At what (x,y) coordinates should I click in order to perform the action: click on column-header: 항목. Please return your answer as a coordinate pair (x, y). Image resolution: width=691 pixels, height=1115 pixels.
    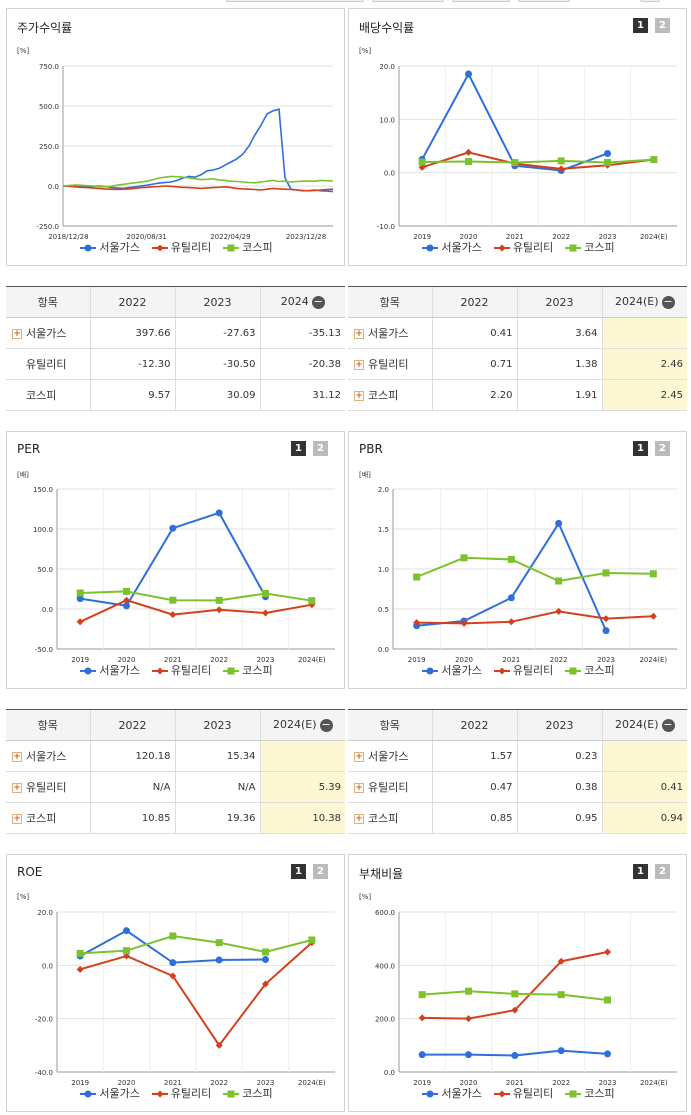
    Looking at the image, I should click on (390, 725).